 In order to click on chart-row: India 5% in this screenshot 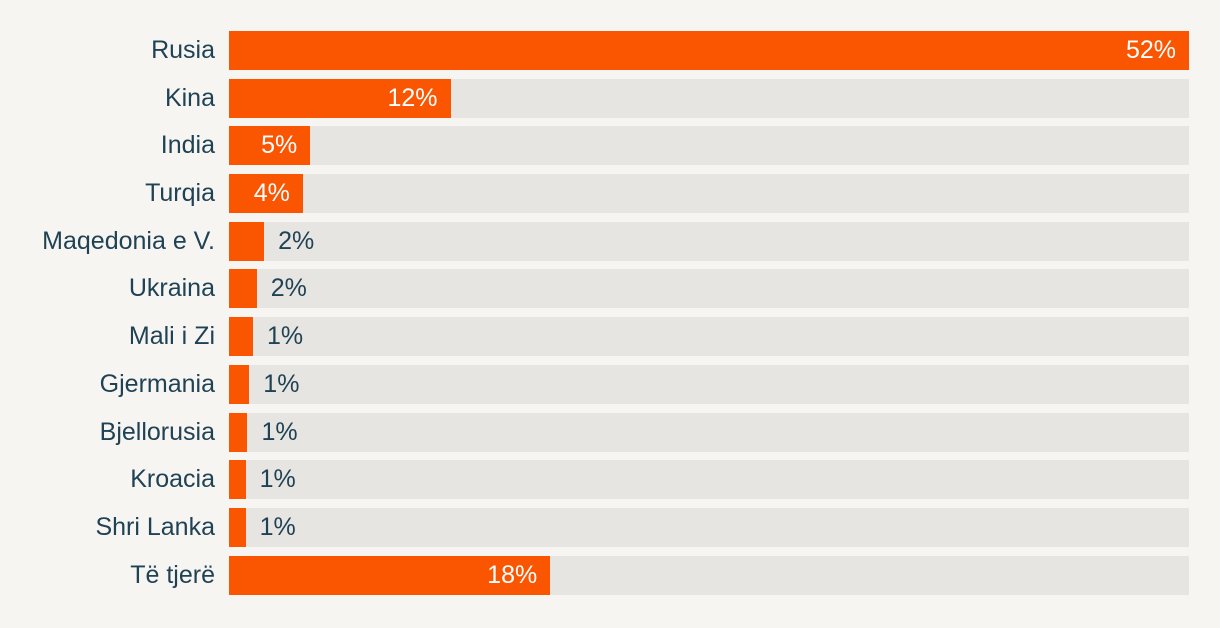, I will do `click(602, 146)`.